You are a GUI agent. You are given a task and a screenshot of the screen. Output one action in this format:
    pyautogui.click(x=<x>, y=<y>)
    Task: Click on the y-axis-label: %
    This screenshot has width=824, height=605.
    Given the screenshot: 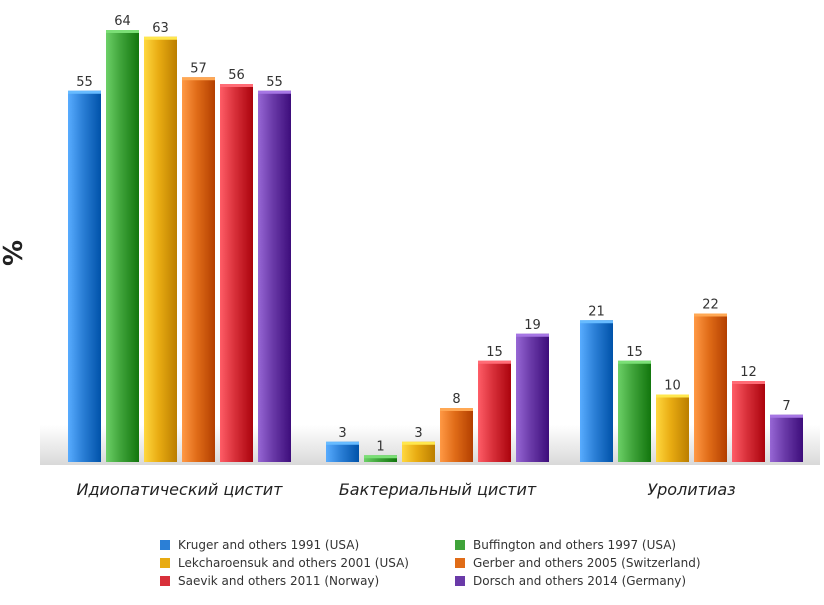 What is the action you would take?
    pyautogui.click(x=14, y=253)
    